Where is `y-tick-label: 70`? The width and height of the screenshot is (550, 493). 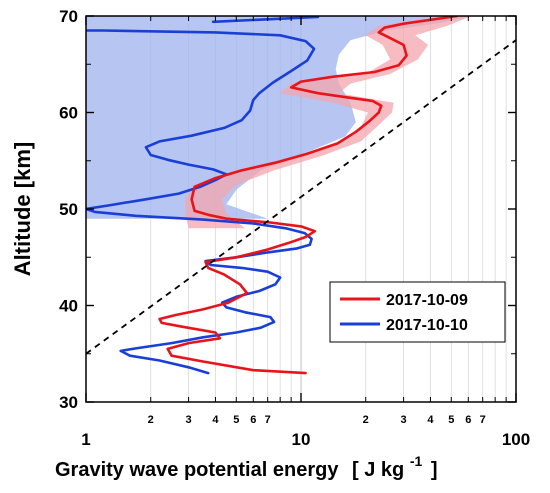 y-tick-label: 70 is located at coordinates (68, 16).